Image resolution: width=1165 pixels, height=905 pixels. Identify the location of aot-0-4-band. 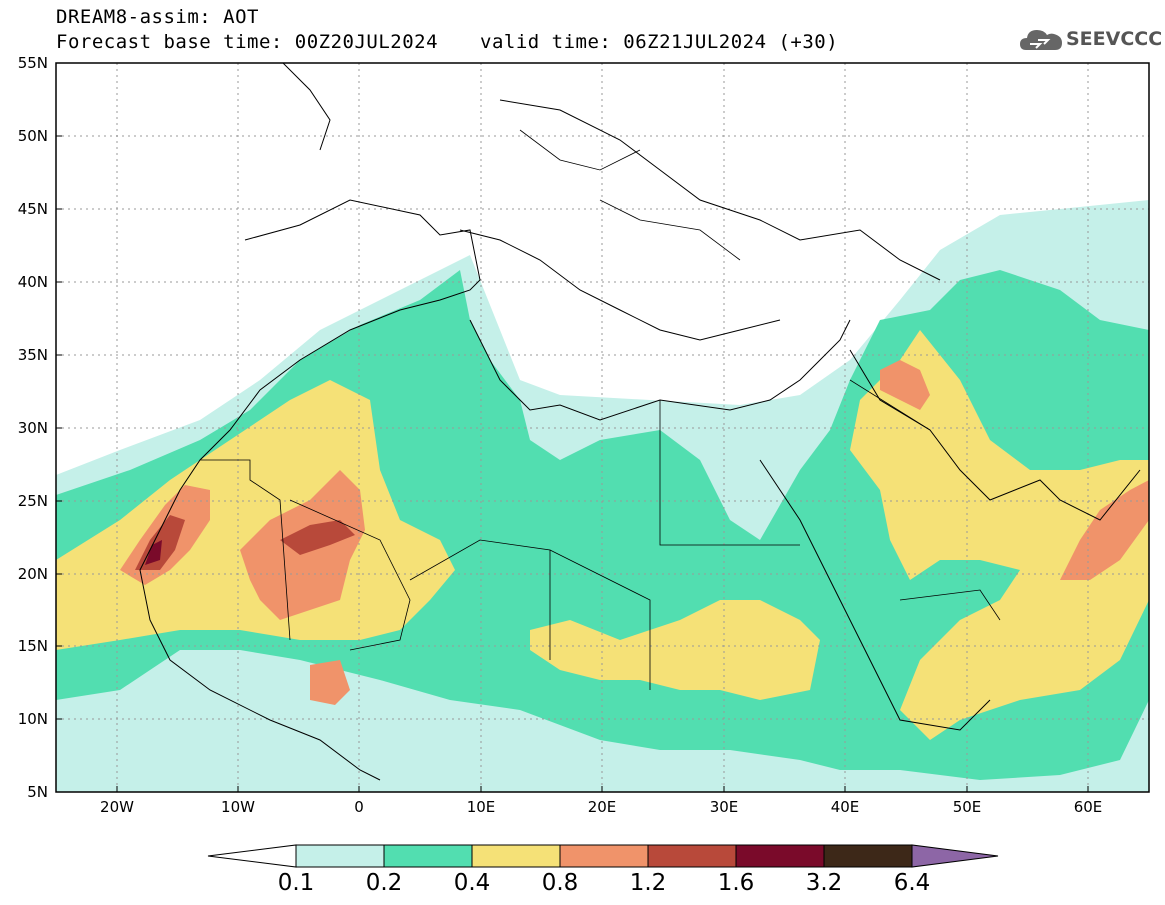
(255, 515).